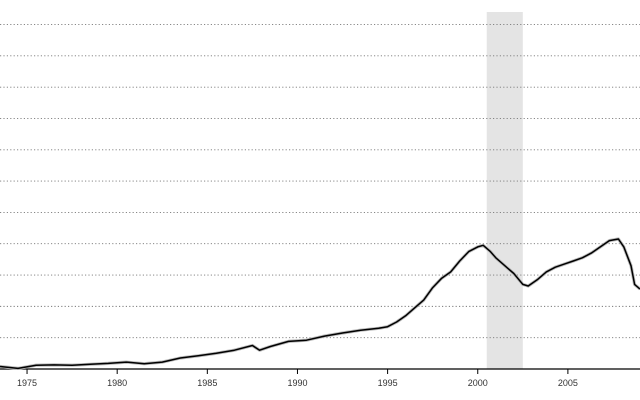 The height and width of the screenshot is (400, 640). What do you see at coordinates (297, 383) in the screenshot?
I see `x-tick-label-1990: 1990` at bounding box center [297, 383].